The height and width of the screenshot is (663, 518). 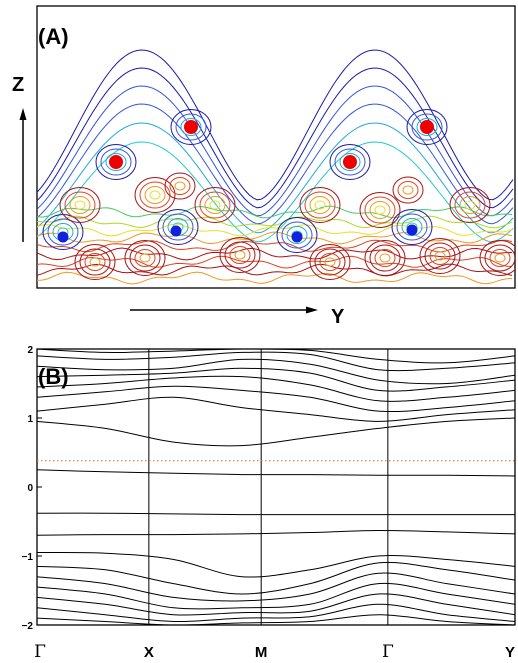 I want to click on y-tick-label: −1, so click(x=28, y=557).